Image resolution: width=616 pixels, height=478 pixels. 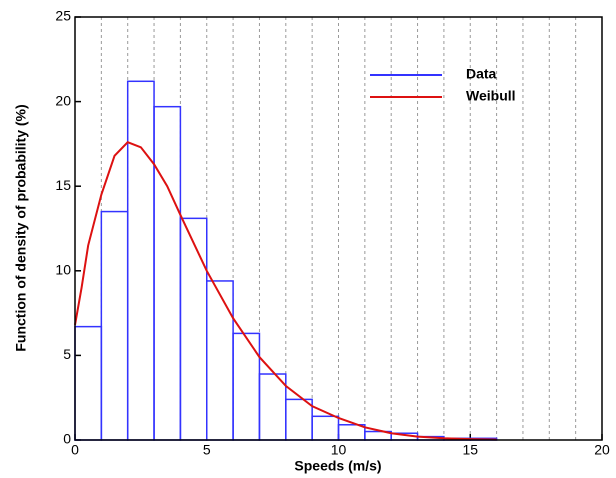 What do you see at coordinates (67, 354) in the screenshot?
I see `y-tick-label: 5` at bounding box center [67, 354].